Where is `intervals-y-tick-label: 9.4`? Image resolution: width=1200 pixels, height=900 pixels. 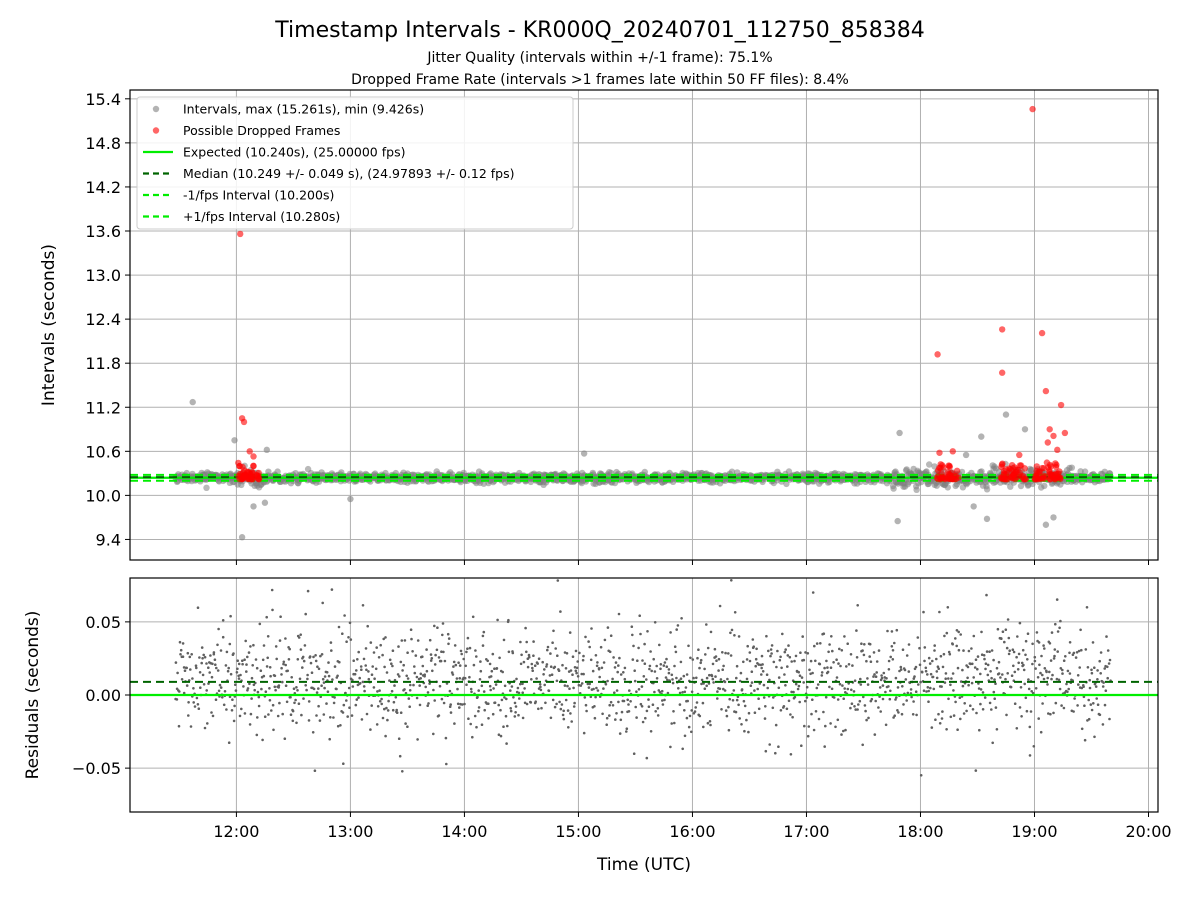 intervals-y-tick-label: 9.4 is located at coordinates (108, 539).